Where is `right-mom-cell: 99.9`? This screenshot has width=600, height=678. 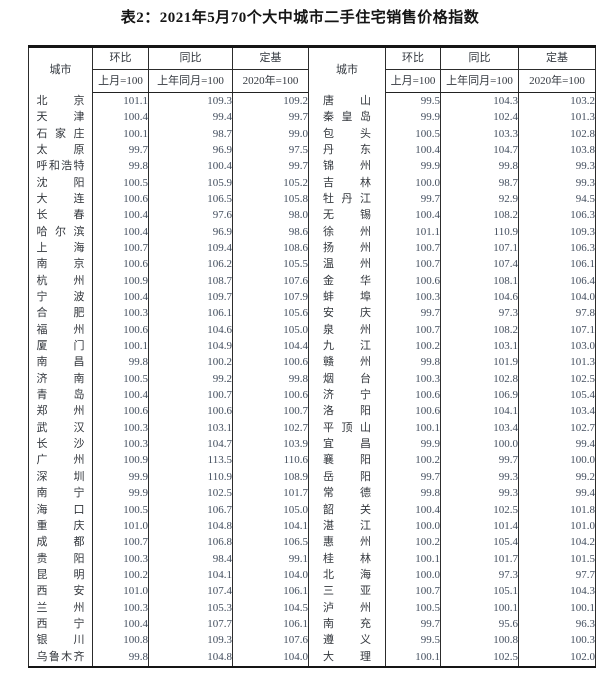
right-mom-cell: 99.9 is located at coordinates (413, 117).